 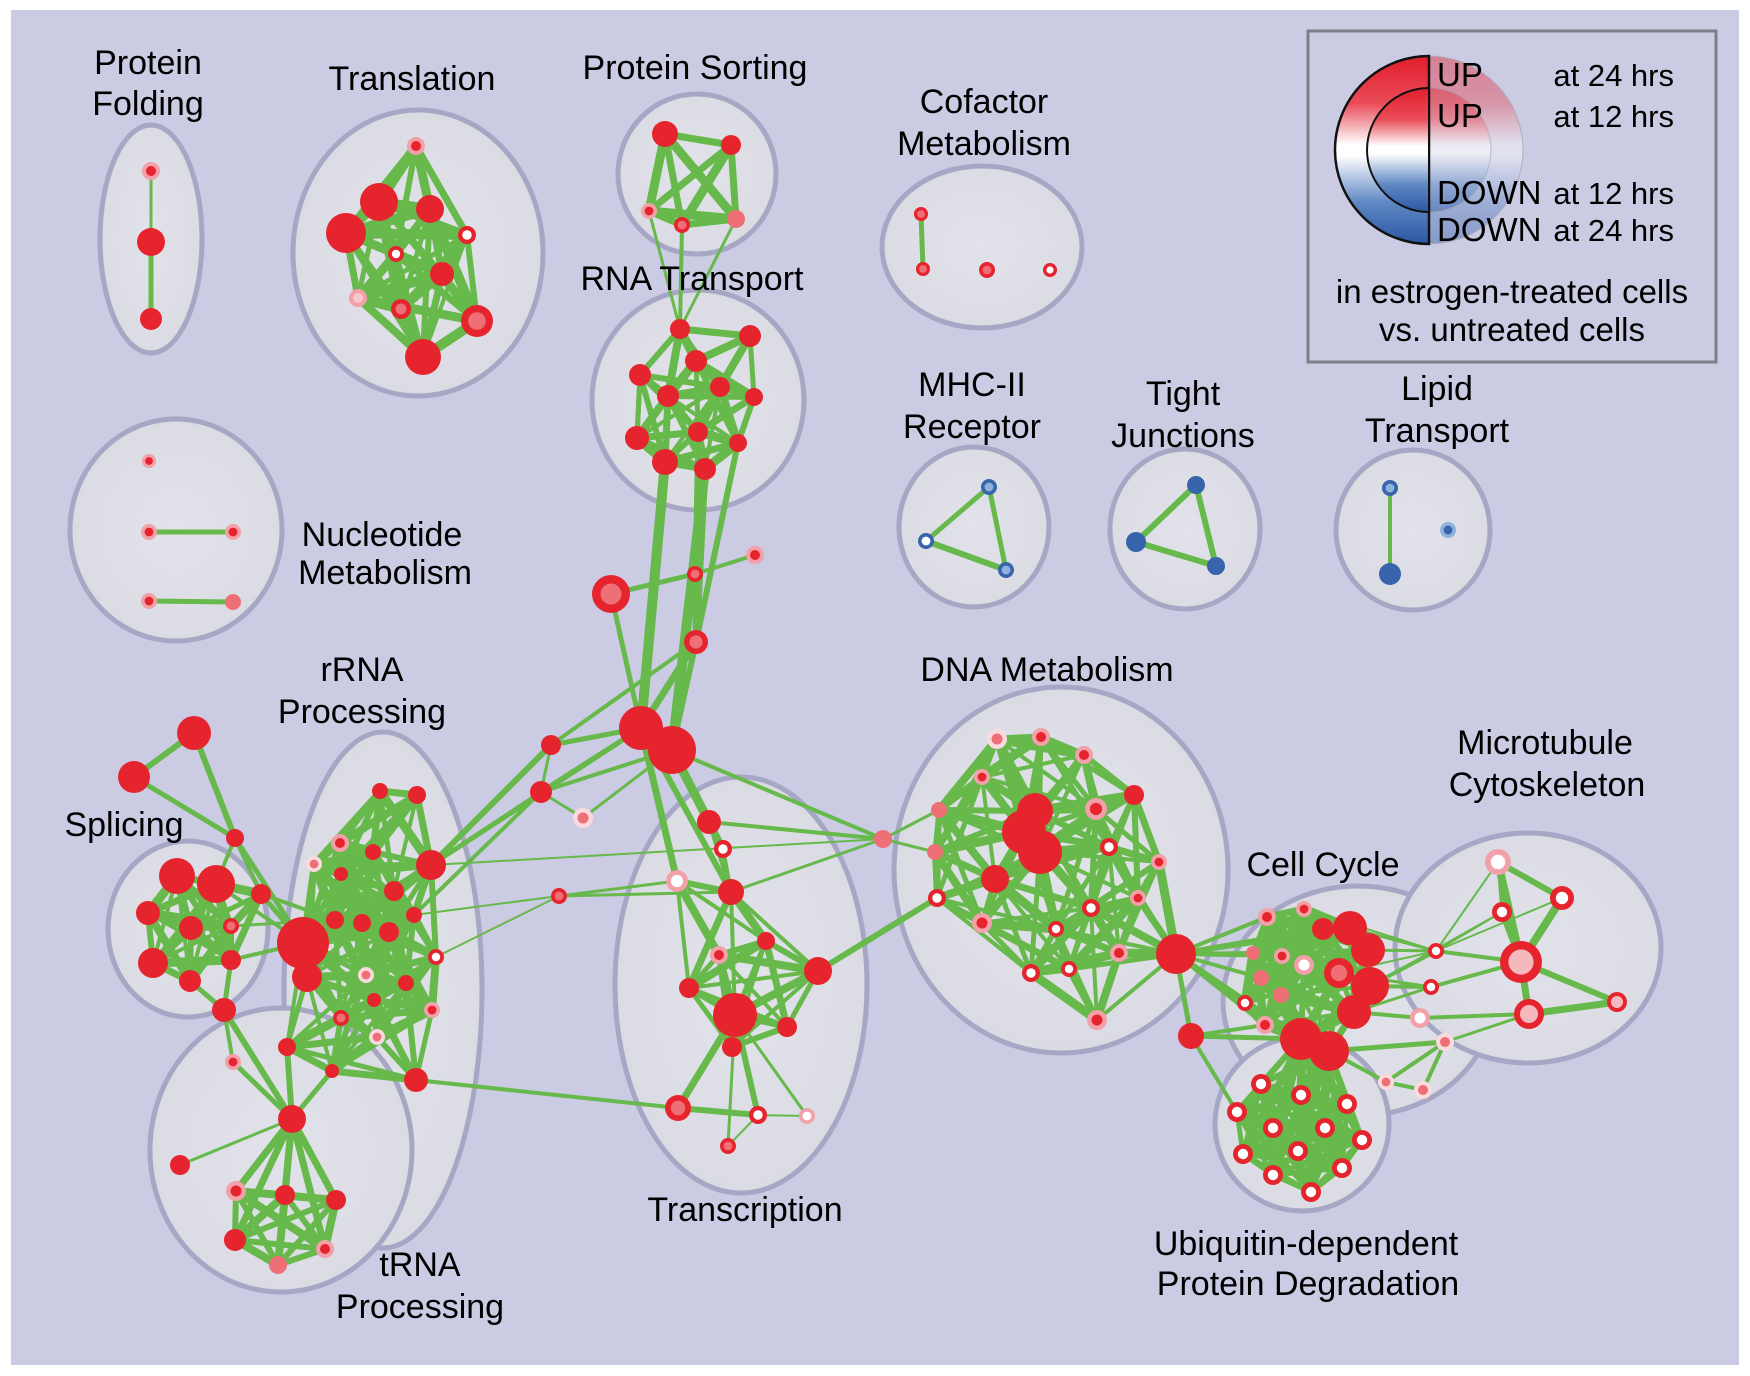 What do you see at coordinates (1547, 785) in the screenshot?
I see `svg-text: Cytoskeleton` at bounding box center [1547, 785].